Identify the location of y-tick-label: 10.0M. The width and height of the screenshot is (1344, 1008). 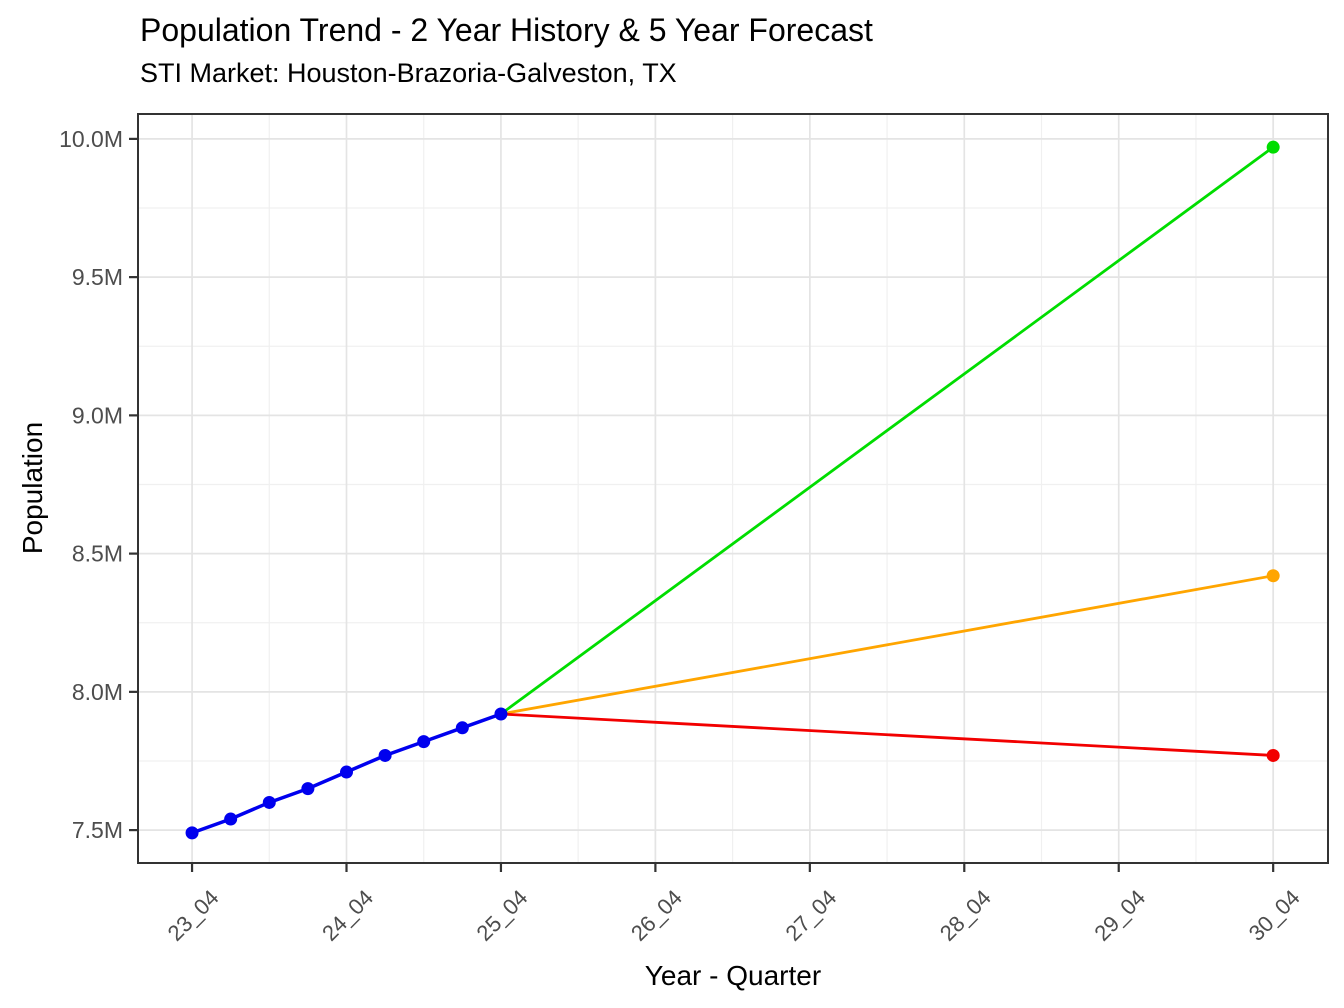
(91, 139).